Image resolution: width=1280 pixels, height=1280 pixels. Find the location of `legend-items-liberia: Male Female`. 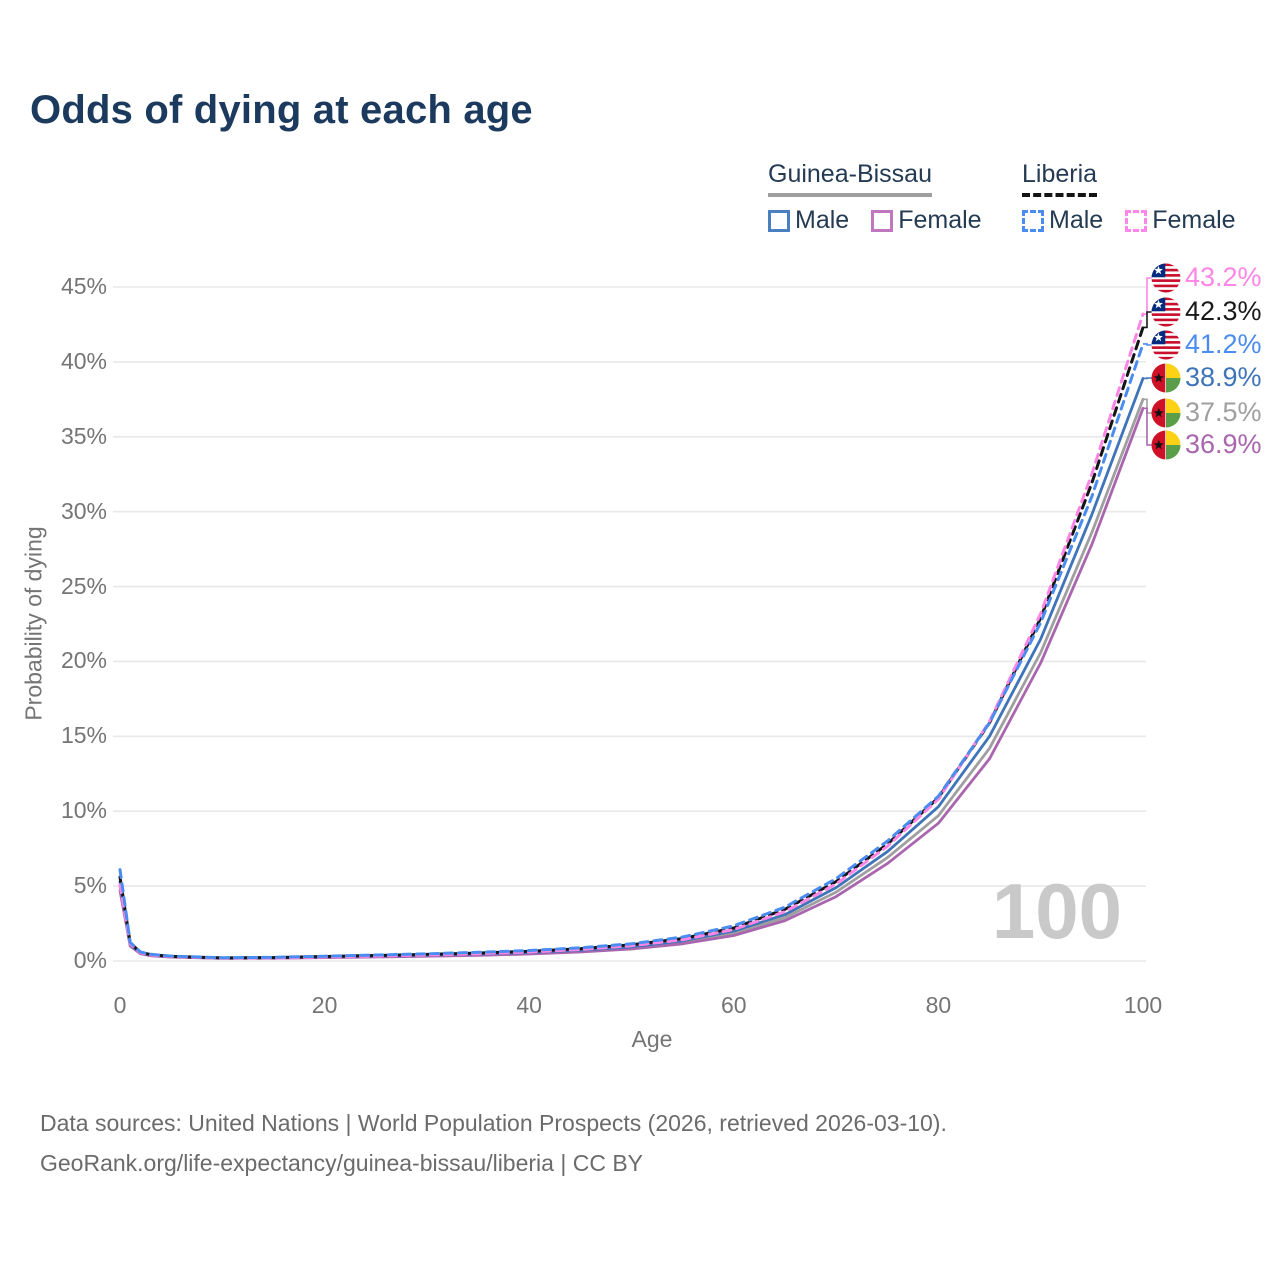

legend-items-liberia: Male Female is located at coordinates (1129, 220).